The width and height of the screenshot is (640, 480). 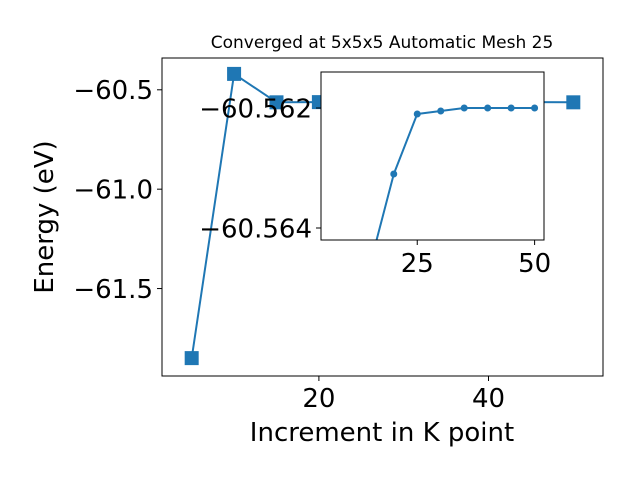 I want to click on inset-series-line, so click(x=455, y=173).